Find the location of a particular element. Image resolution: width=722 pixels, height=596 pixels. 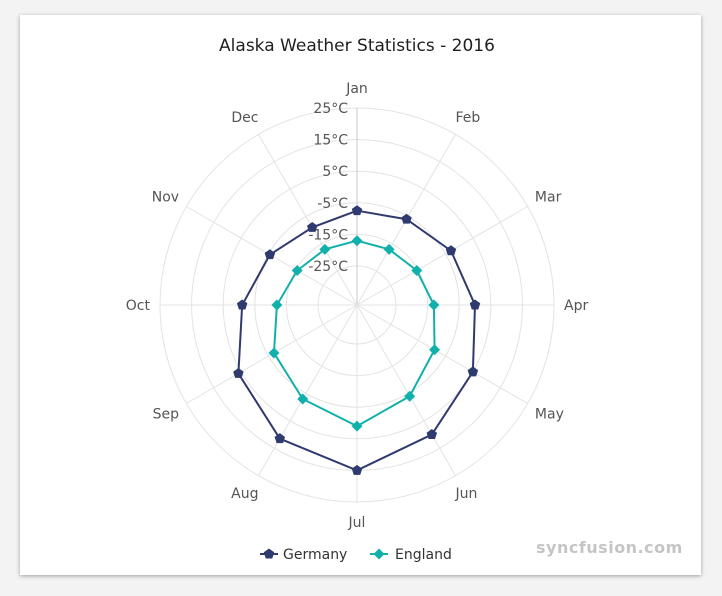

point-england-feb is located at coordinates (389, 249).